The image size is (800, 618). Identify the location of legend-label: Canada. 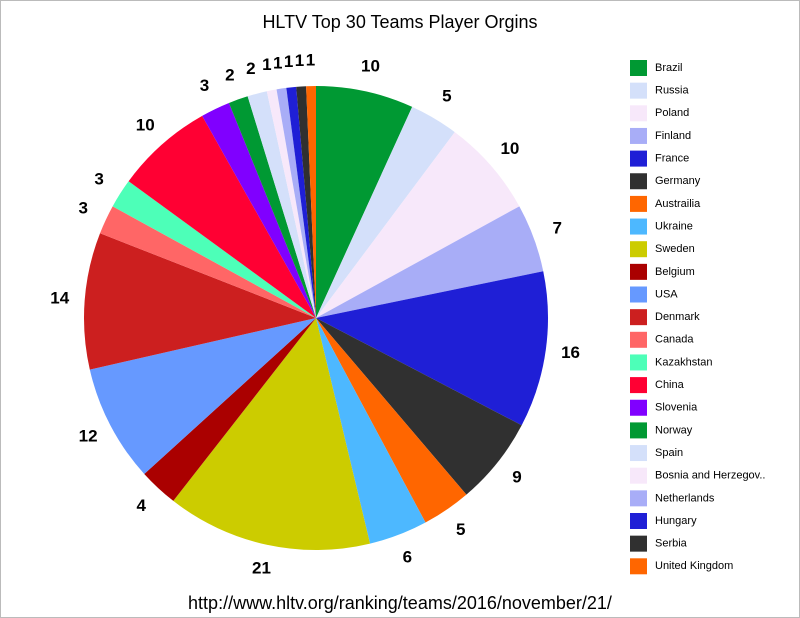
(674, 340).